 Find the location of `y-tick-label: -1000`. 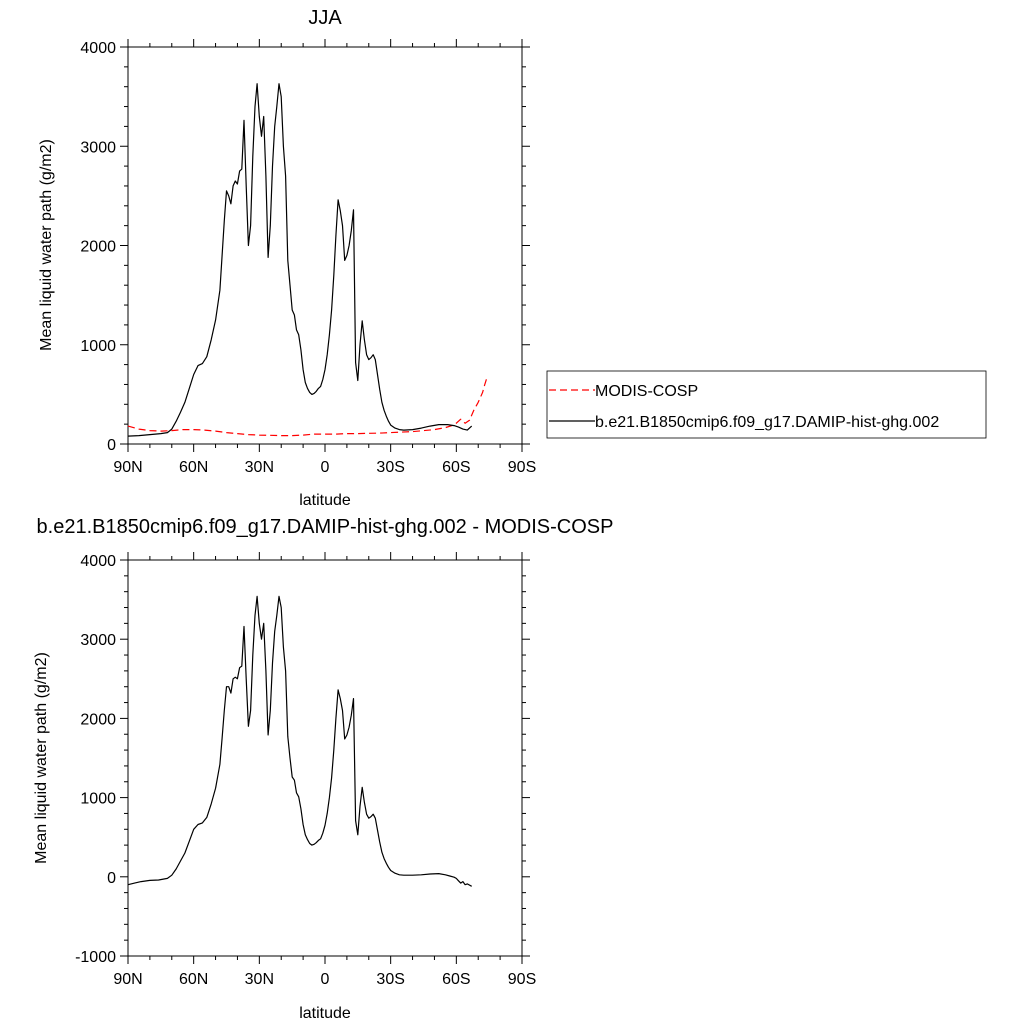

y-tick-label: -1000 is located at coordinates (95, 957).